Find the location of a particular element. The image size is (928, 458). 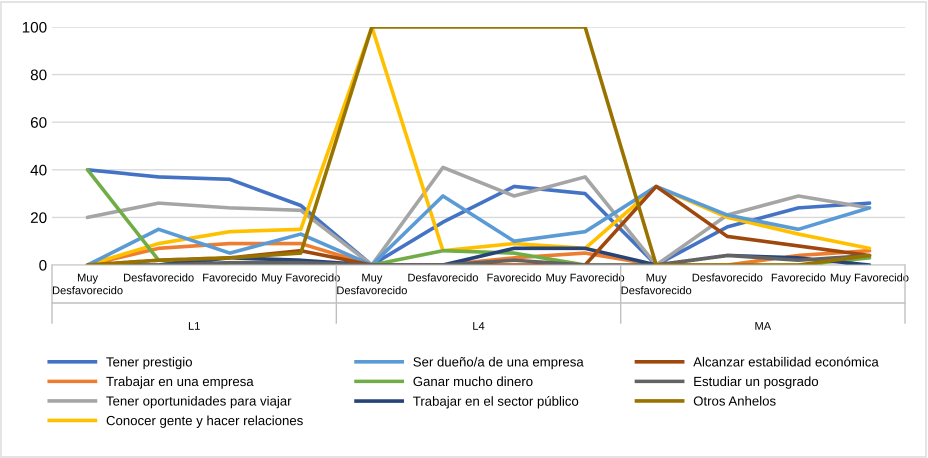

text: MA is located at coordinates (763, 326).